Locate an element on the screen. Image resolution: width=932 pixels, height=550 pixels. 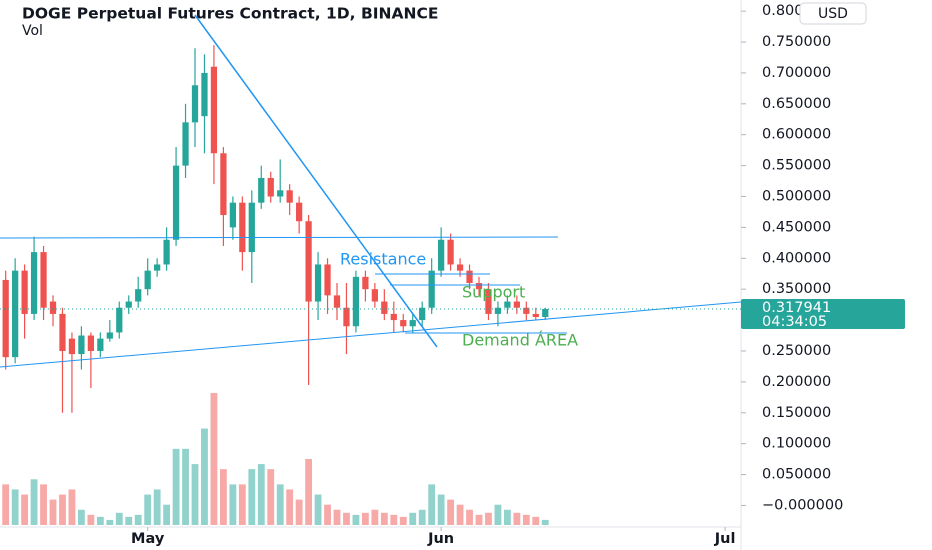
currency-label: USD is located at coordinates (833, 14).